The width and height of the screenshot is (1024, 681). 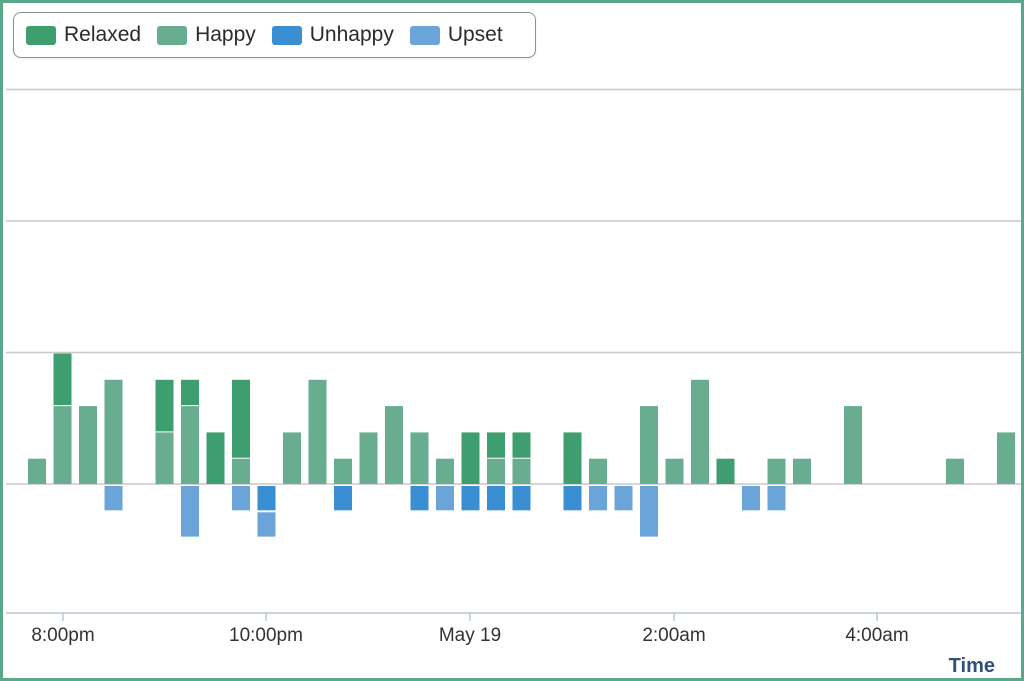 I want to click on legend-item-happy: Happy, so click(x=206, y=35).